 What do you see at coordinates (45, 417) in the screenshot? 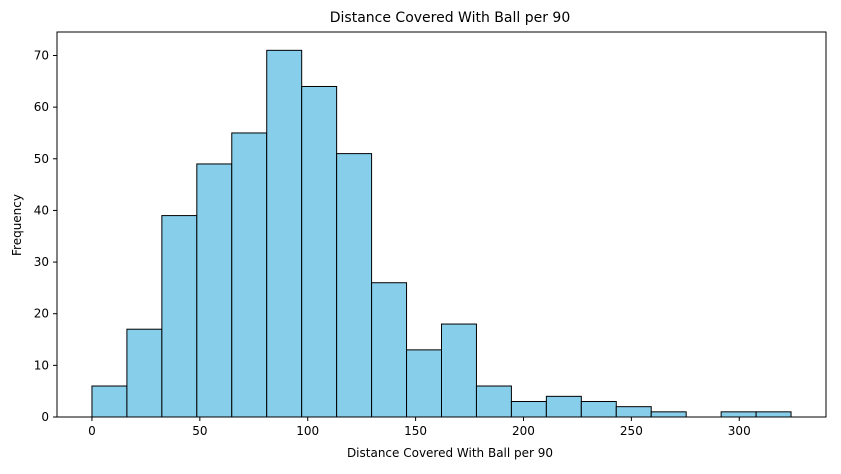
I see `y-tick-label: 0` at bounding box center [45, 417].